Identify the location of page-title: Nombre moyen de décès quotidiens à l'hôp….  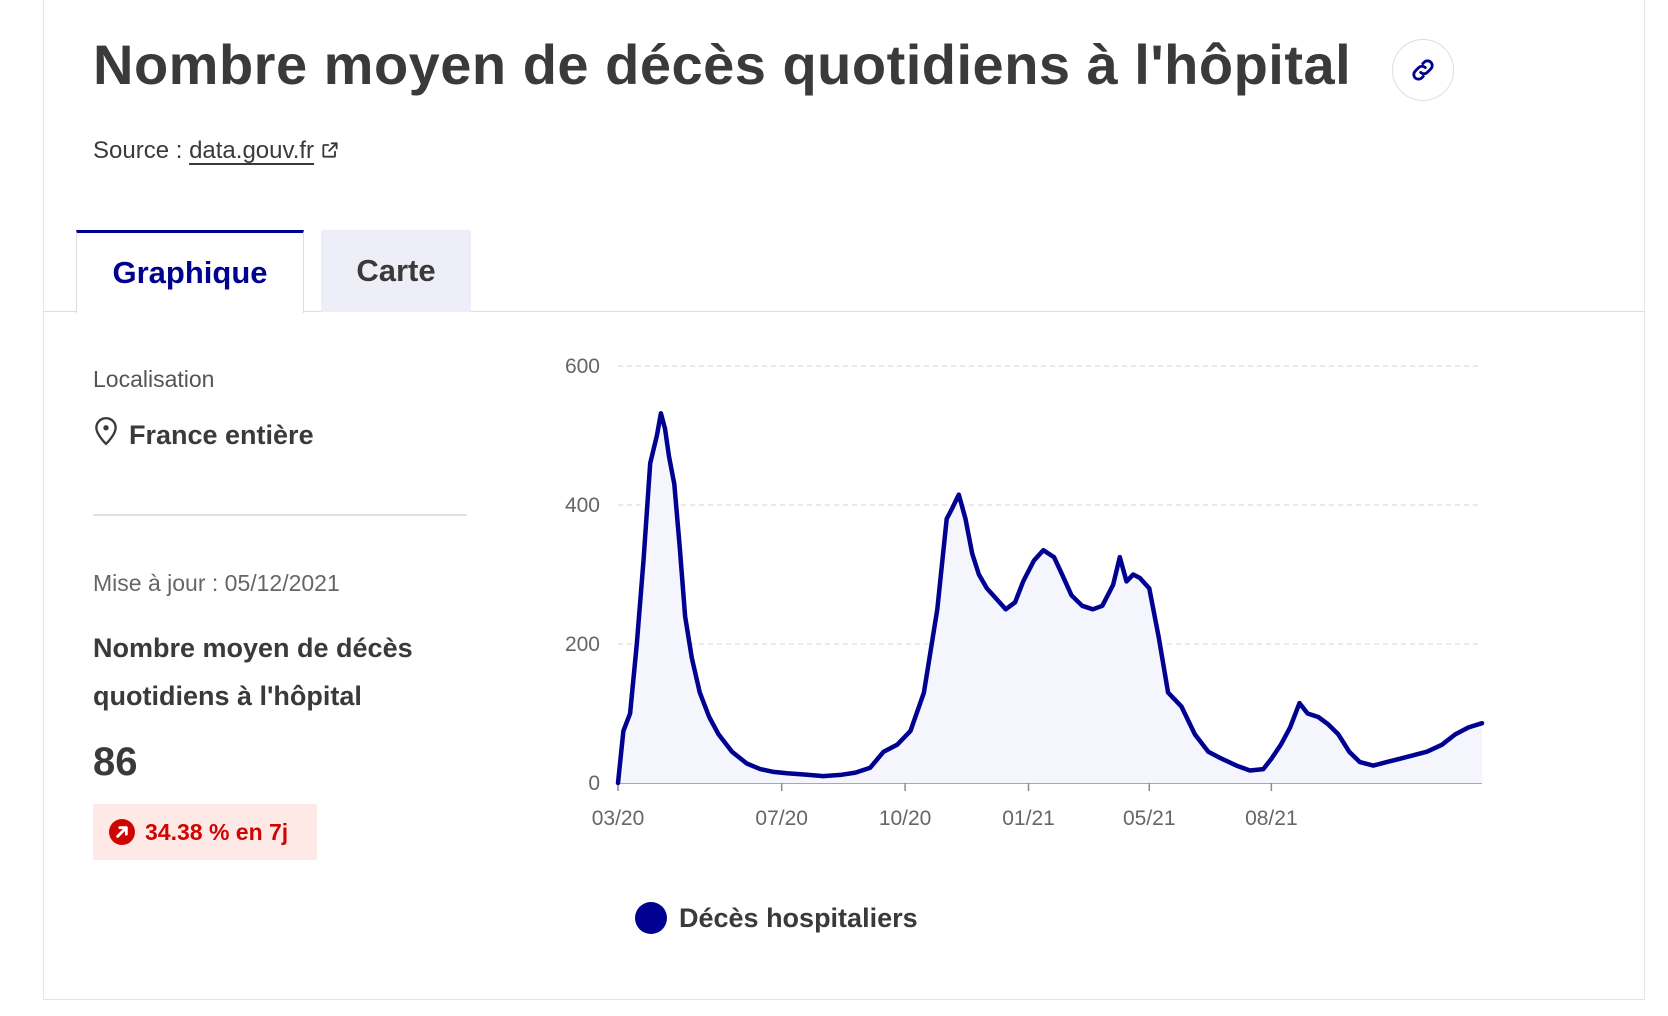
(722, 64).